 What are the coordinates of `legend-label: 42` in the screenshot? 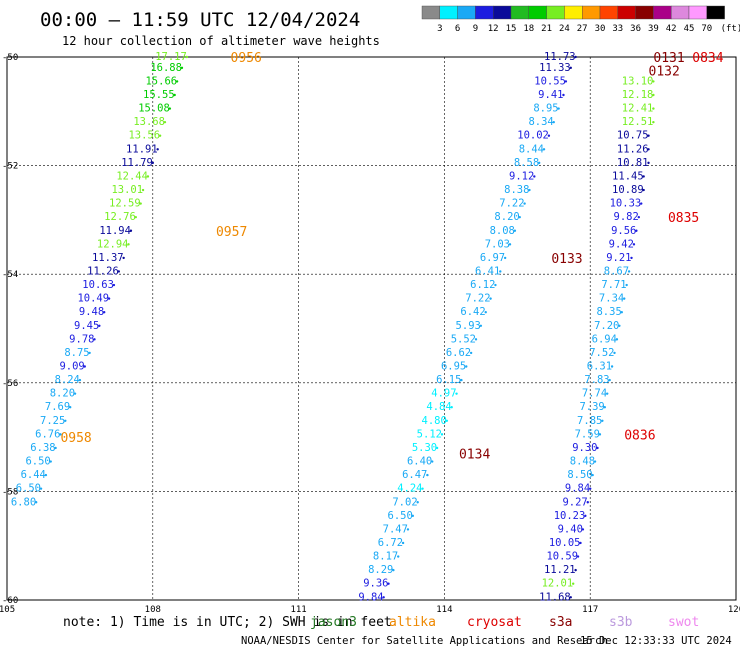 It's located at (671, 29).